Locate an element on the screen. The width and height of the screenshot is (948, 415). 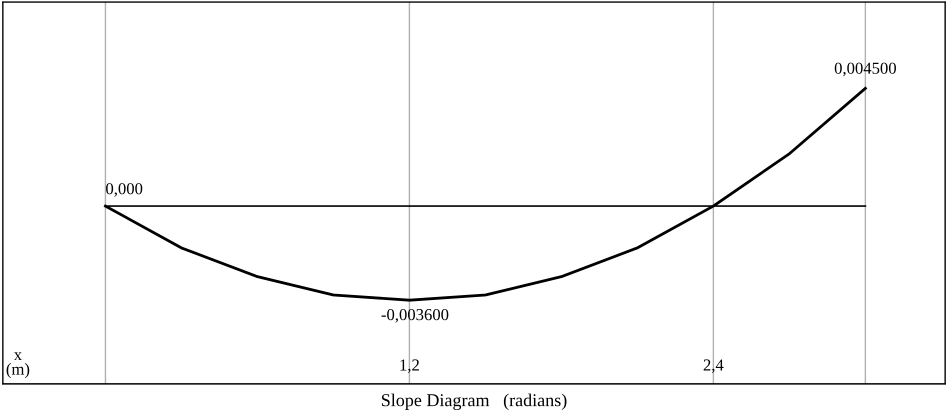
data-label: 0,004500 is located at coordinates (865, 69).